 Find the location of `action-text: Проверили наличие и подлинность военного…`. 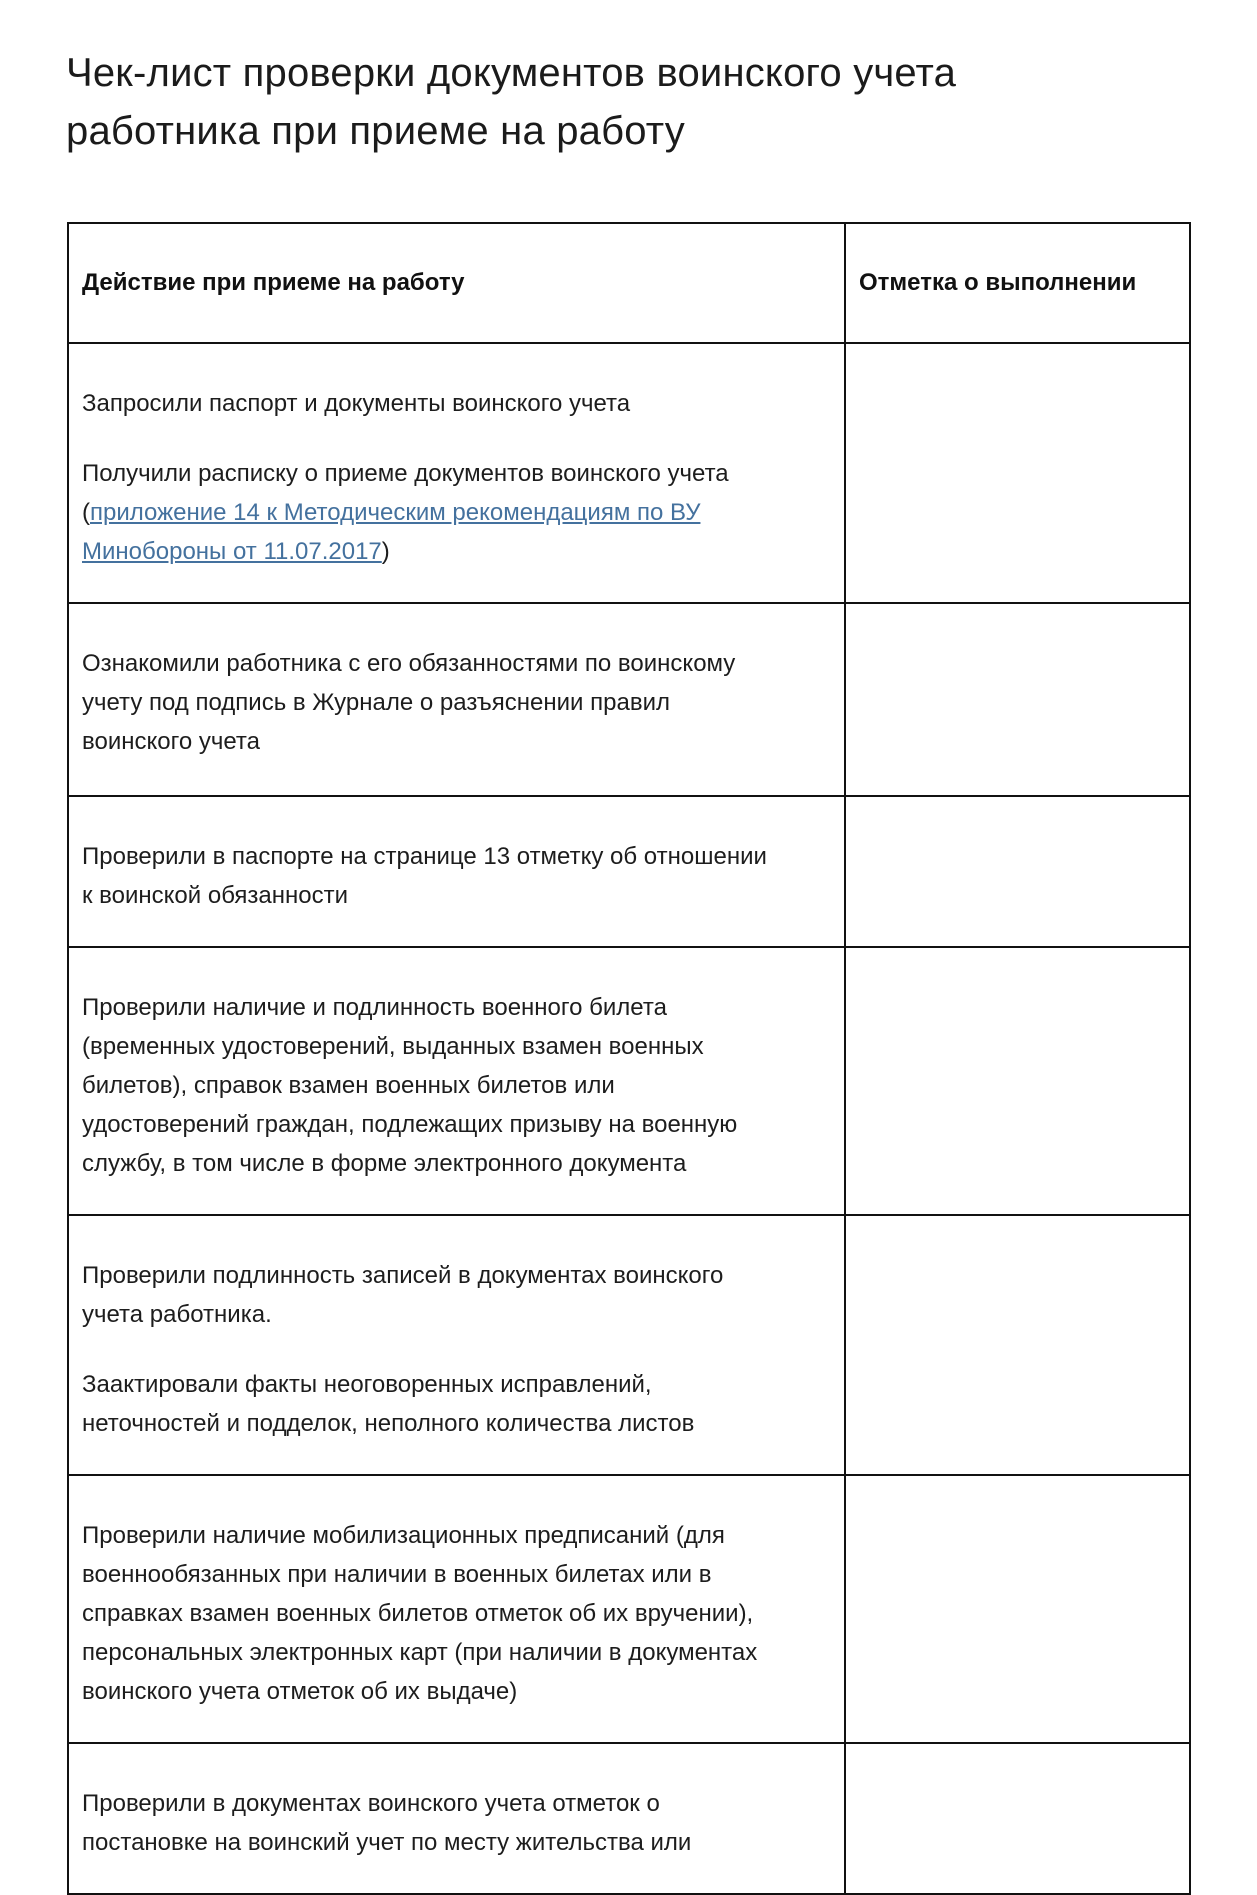

action-text: Проверили наличие и подлинность военного… is located at coordinates (410, 1085).